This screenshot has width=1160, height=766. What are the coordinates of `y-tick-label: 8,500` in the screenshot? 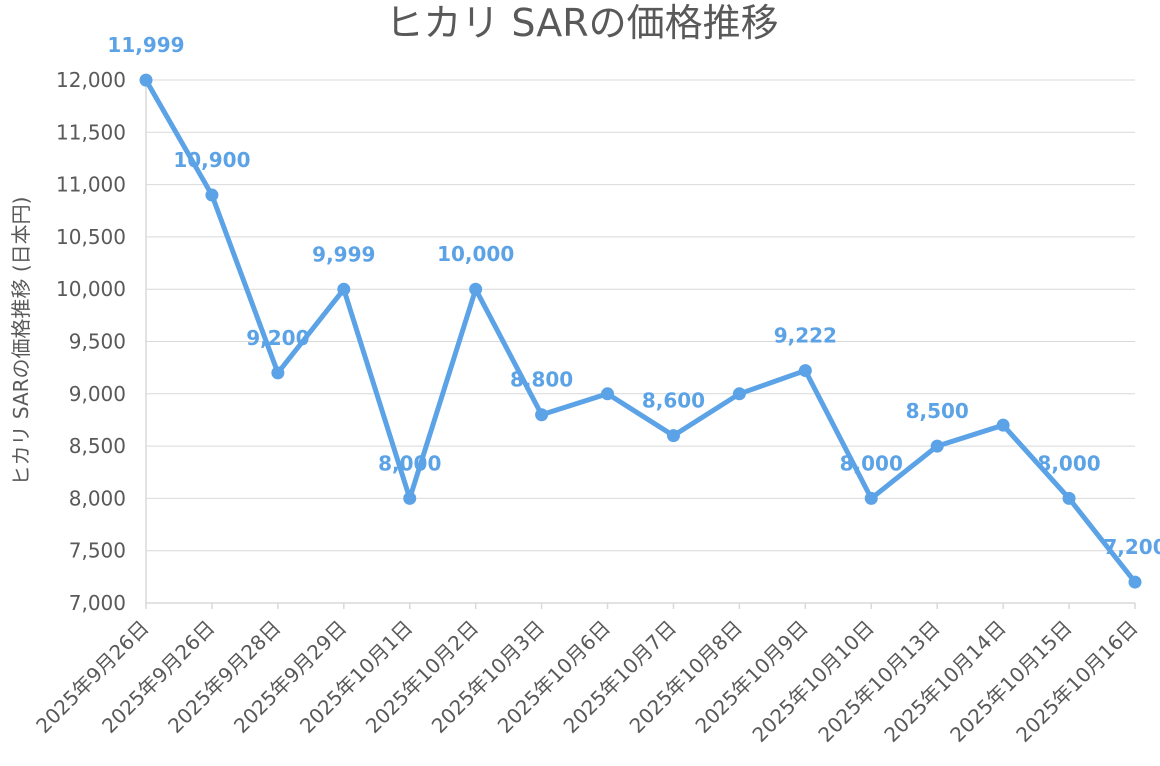 It's located at (97, 446).